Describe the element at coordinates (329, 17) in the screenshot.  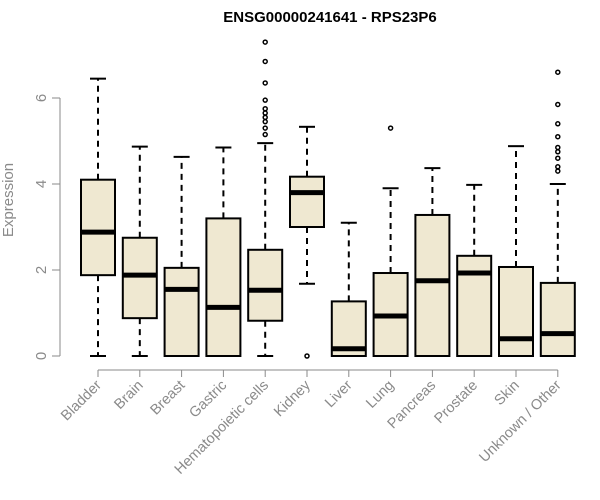
I see `chart-title: ENSG00000241641 - RPS23P6` at that location.